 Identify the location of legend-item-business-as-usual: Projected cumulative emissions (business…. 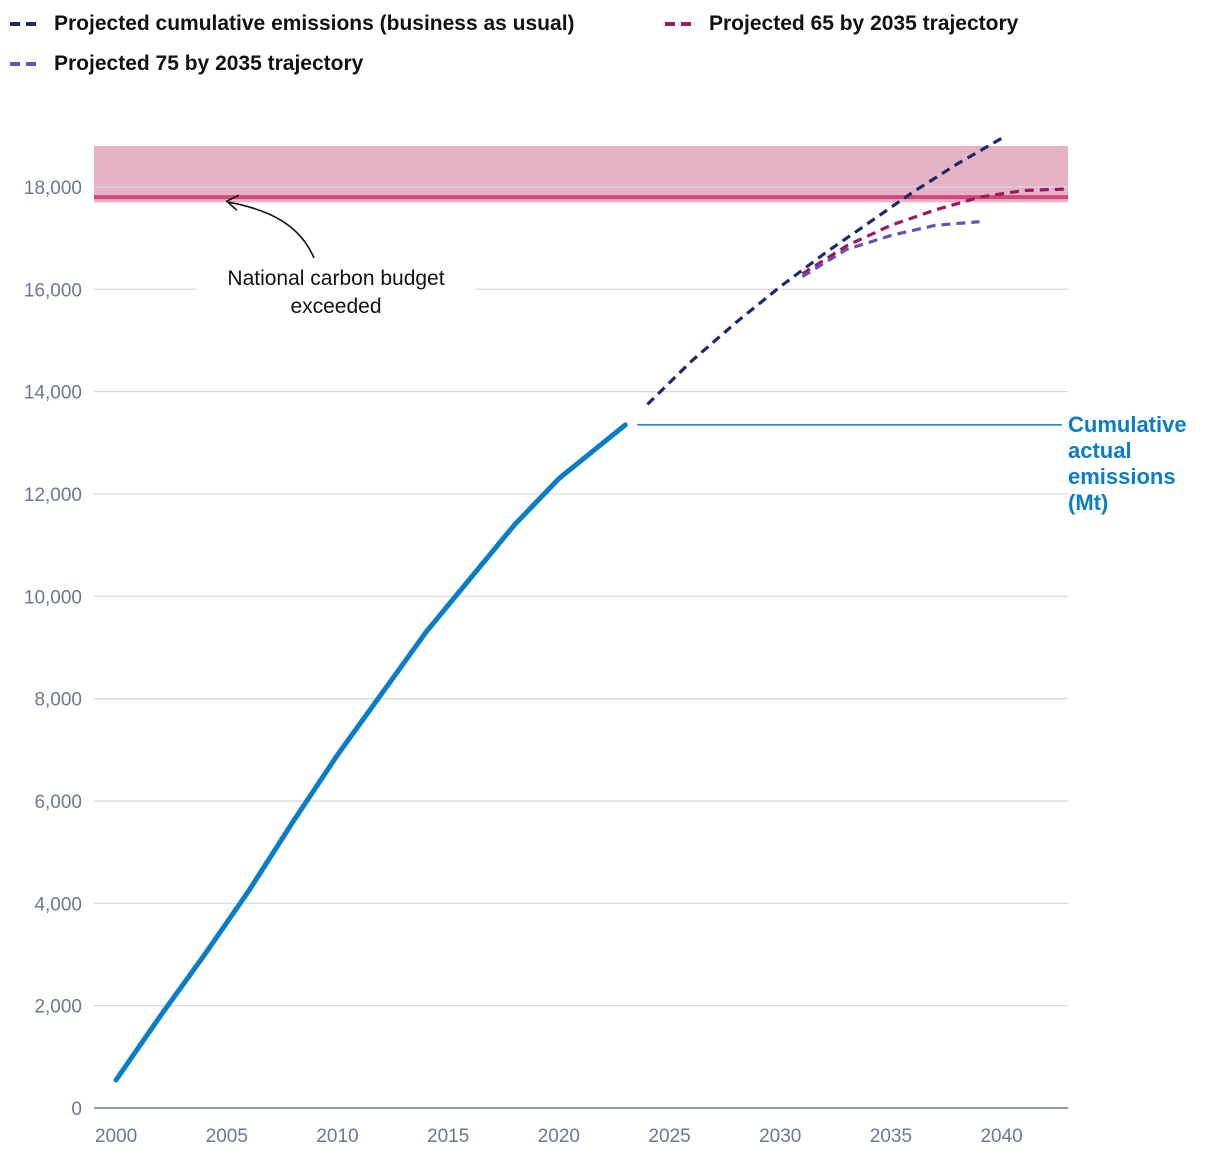
(292, 24).